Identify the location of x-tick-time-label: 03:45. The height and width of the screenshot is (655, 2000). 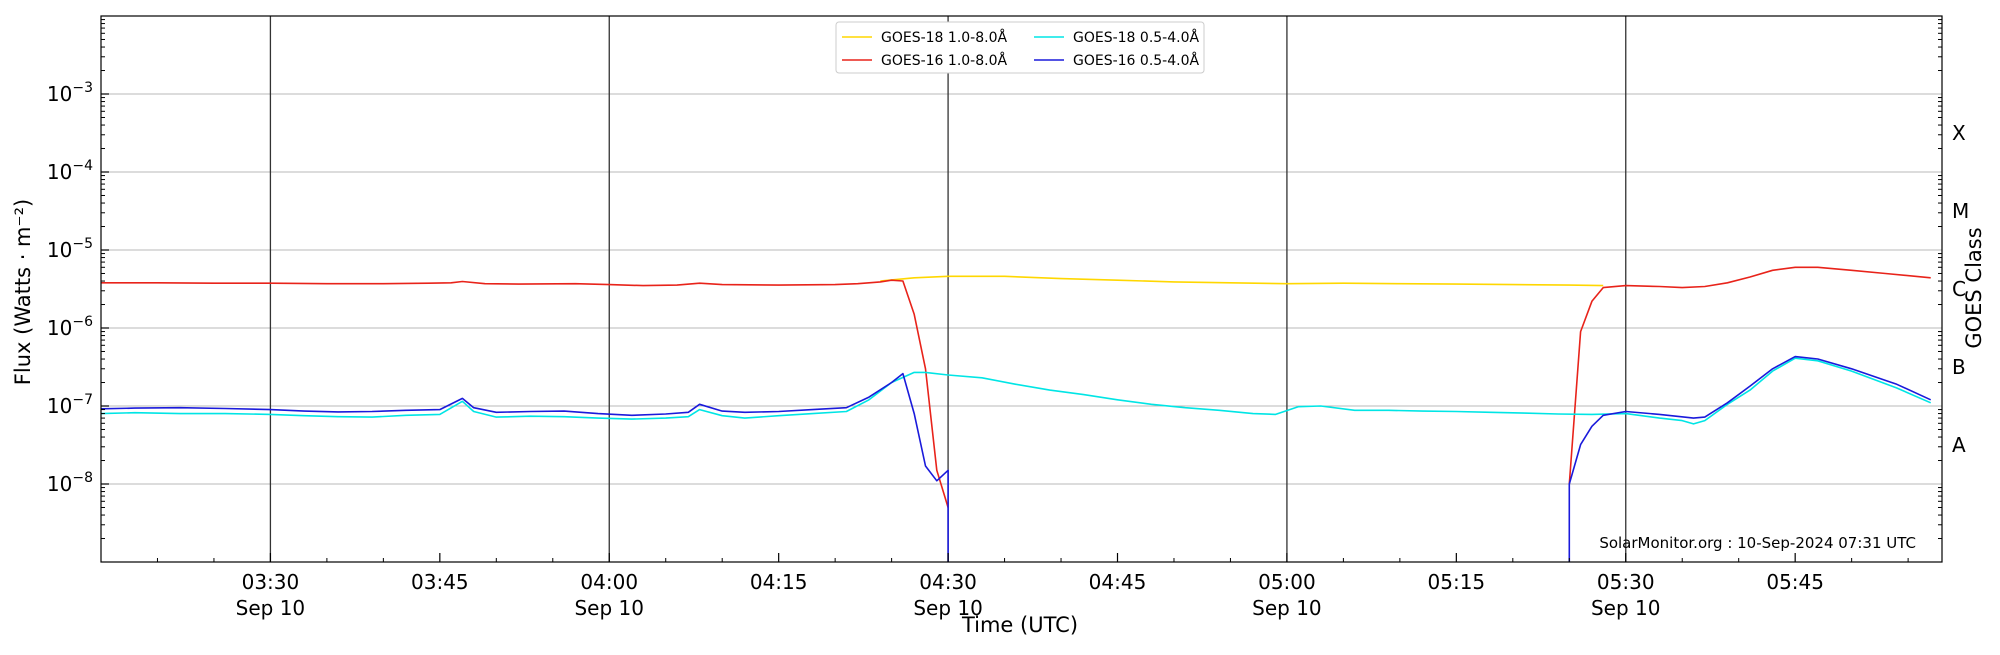
(440, 582).